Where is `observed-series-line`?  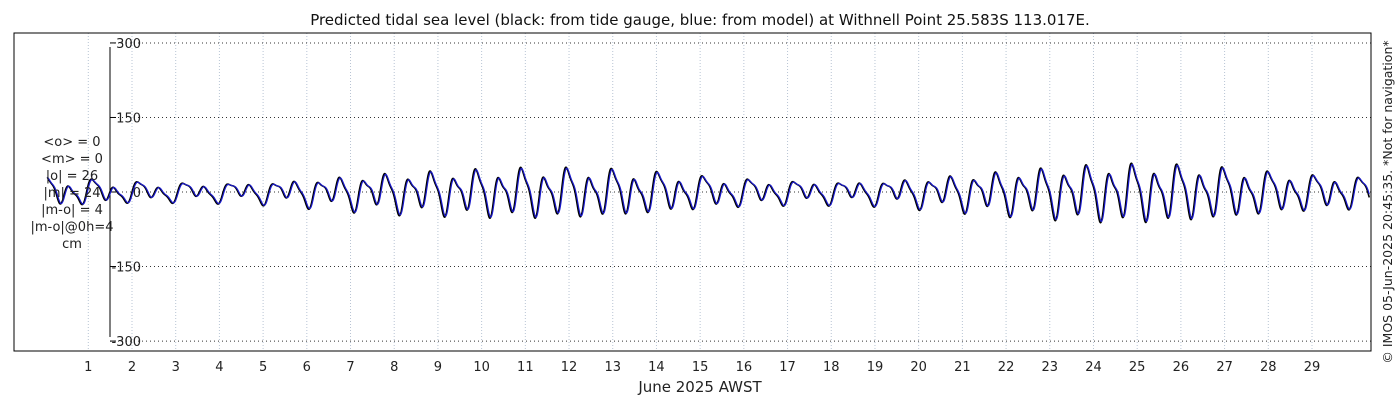
observed-series-line is located at coordinates (708, 193).